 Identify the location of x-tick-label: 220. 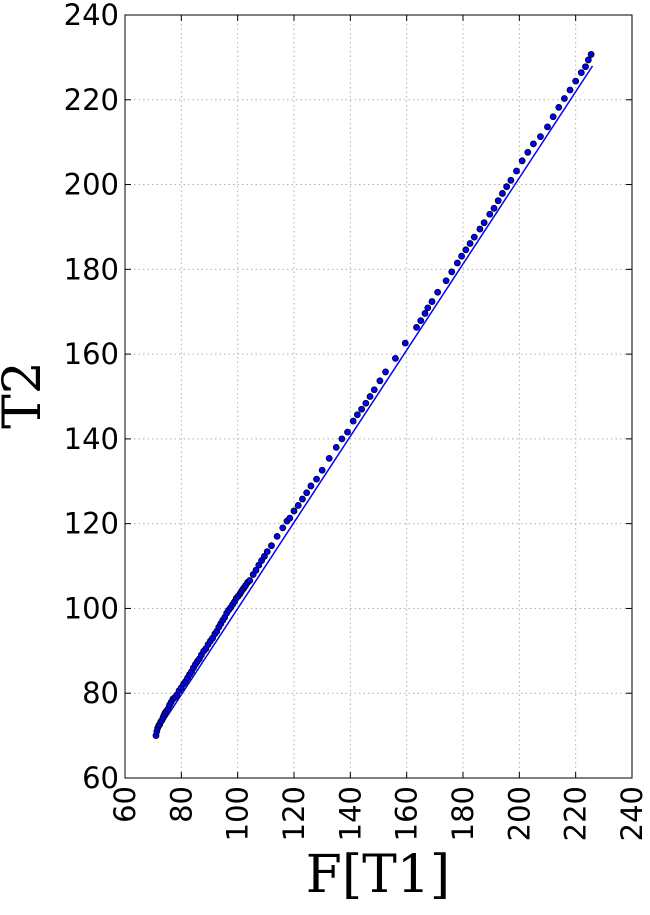
(576, 813).